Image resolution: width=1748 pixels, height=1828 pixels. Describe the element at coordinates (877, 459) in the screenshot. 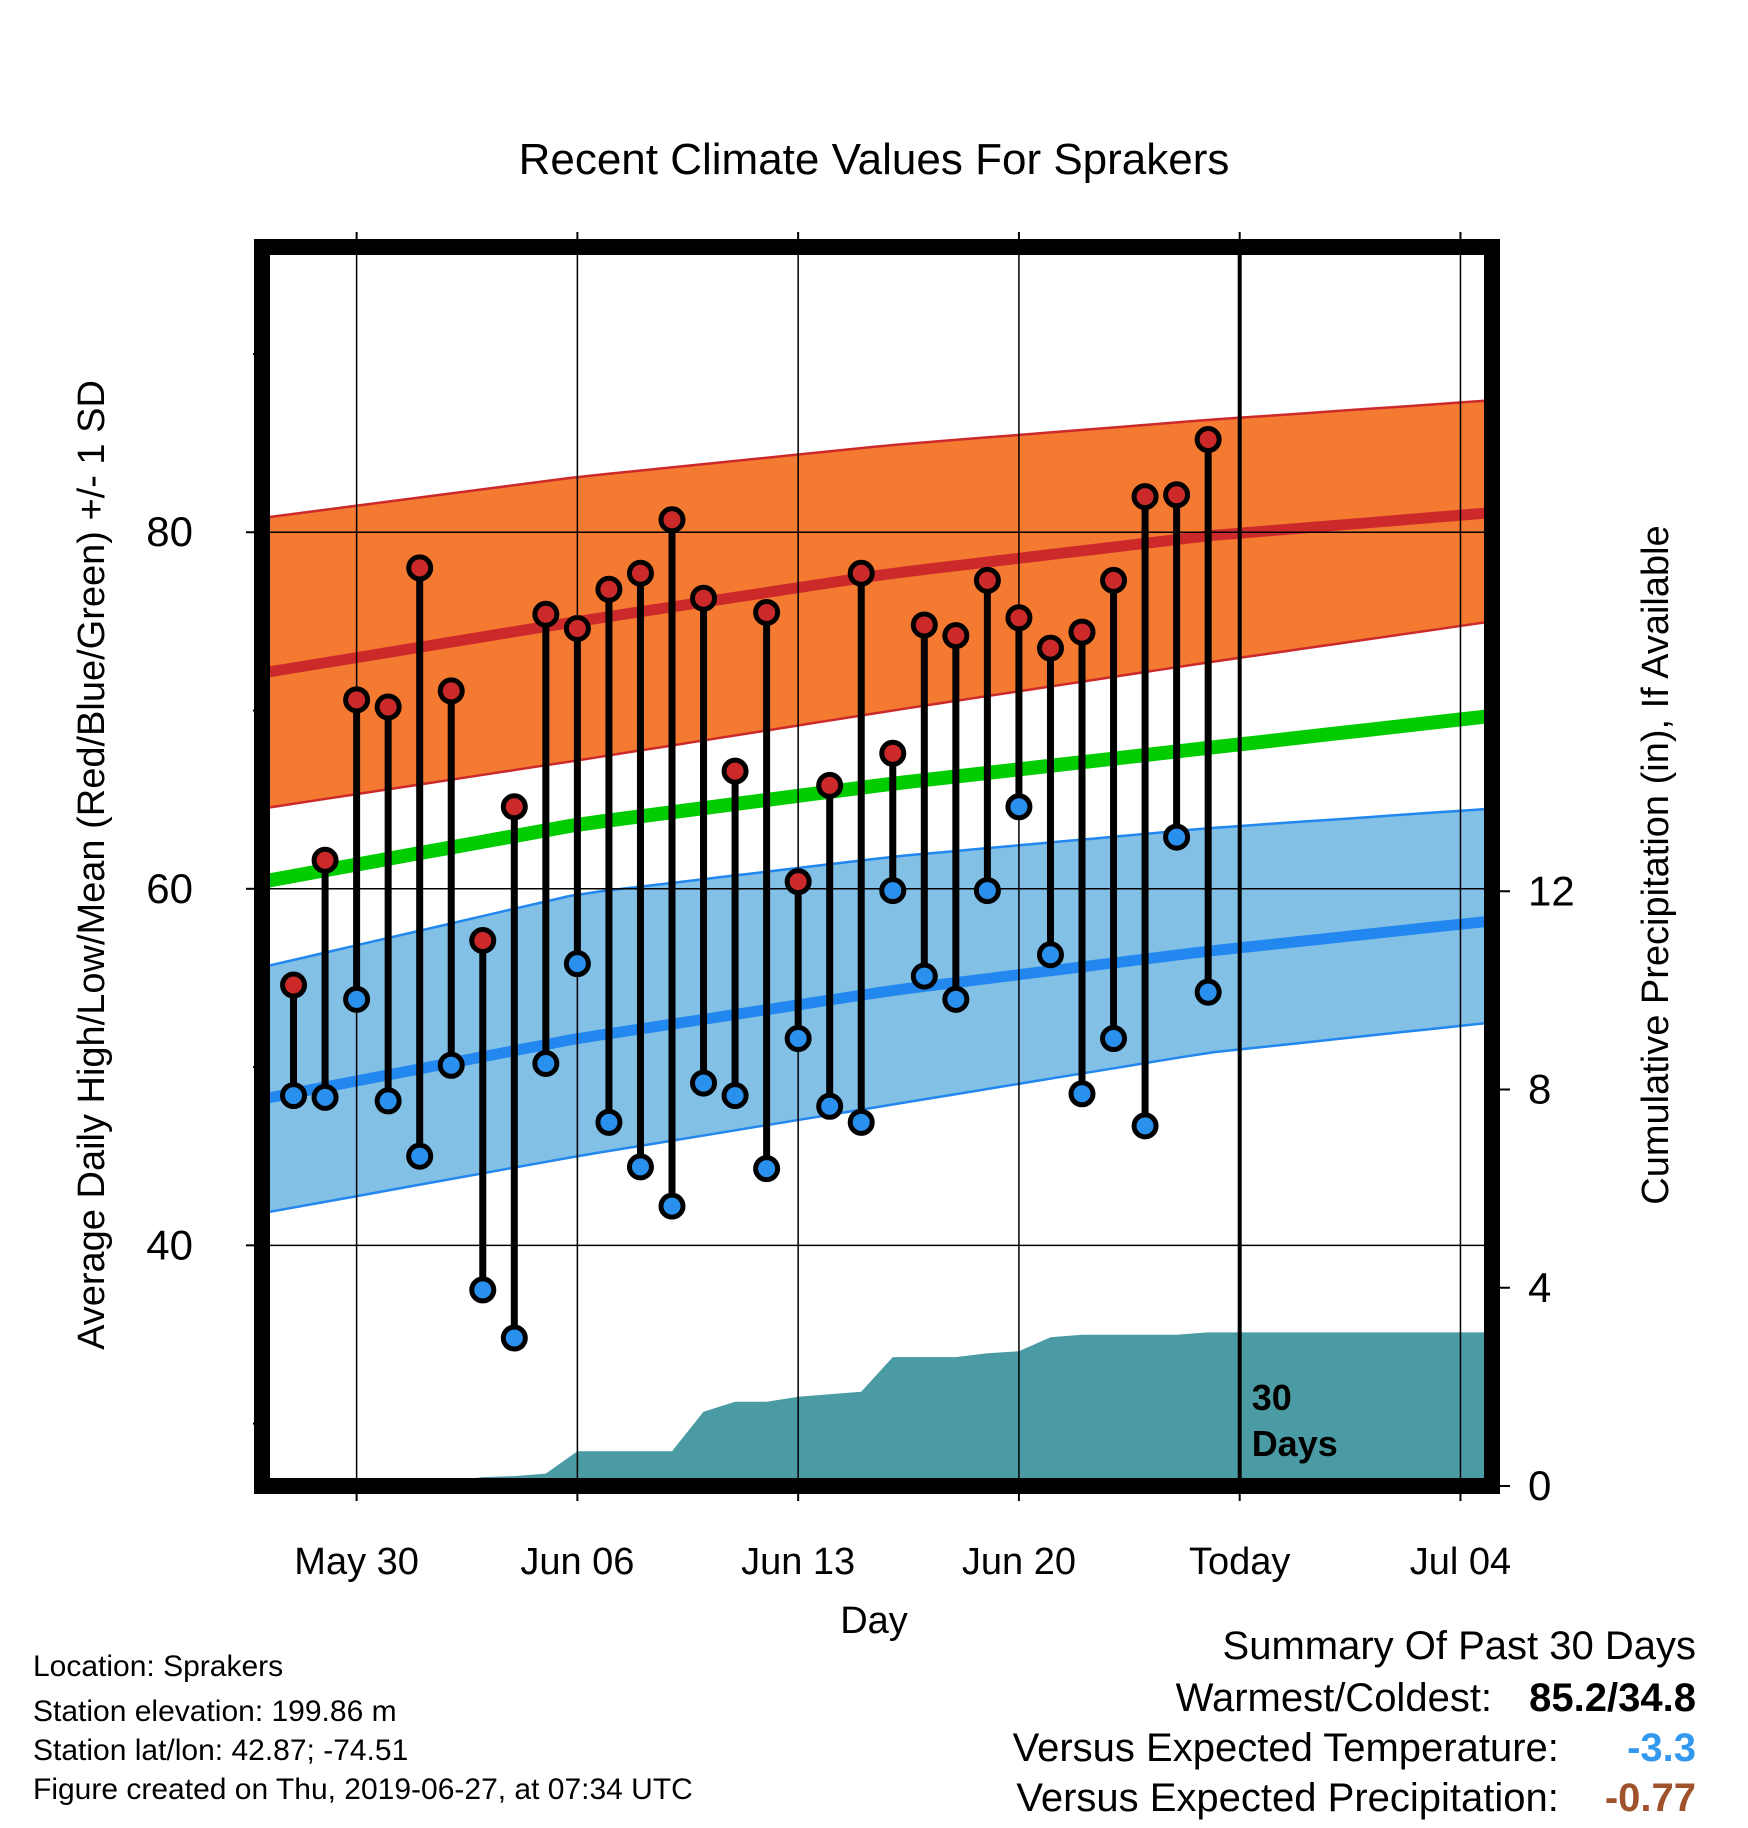

I see `high-sd-band-upper-edge` at that location.